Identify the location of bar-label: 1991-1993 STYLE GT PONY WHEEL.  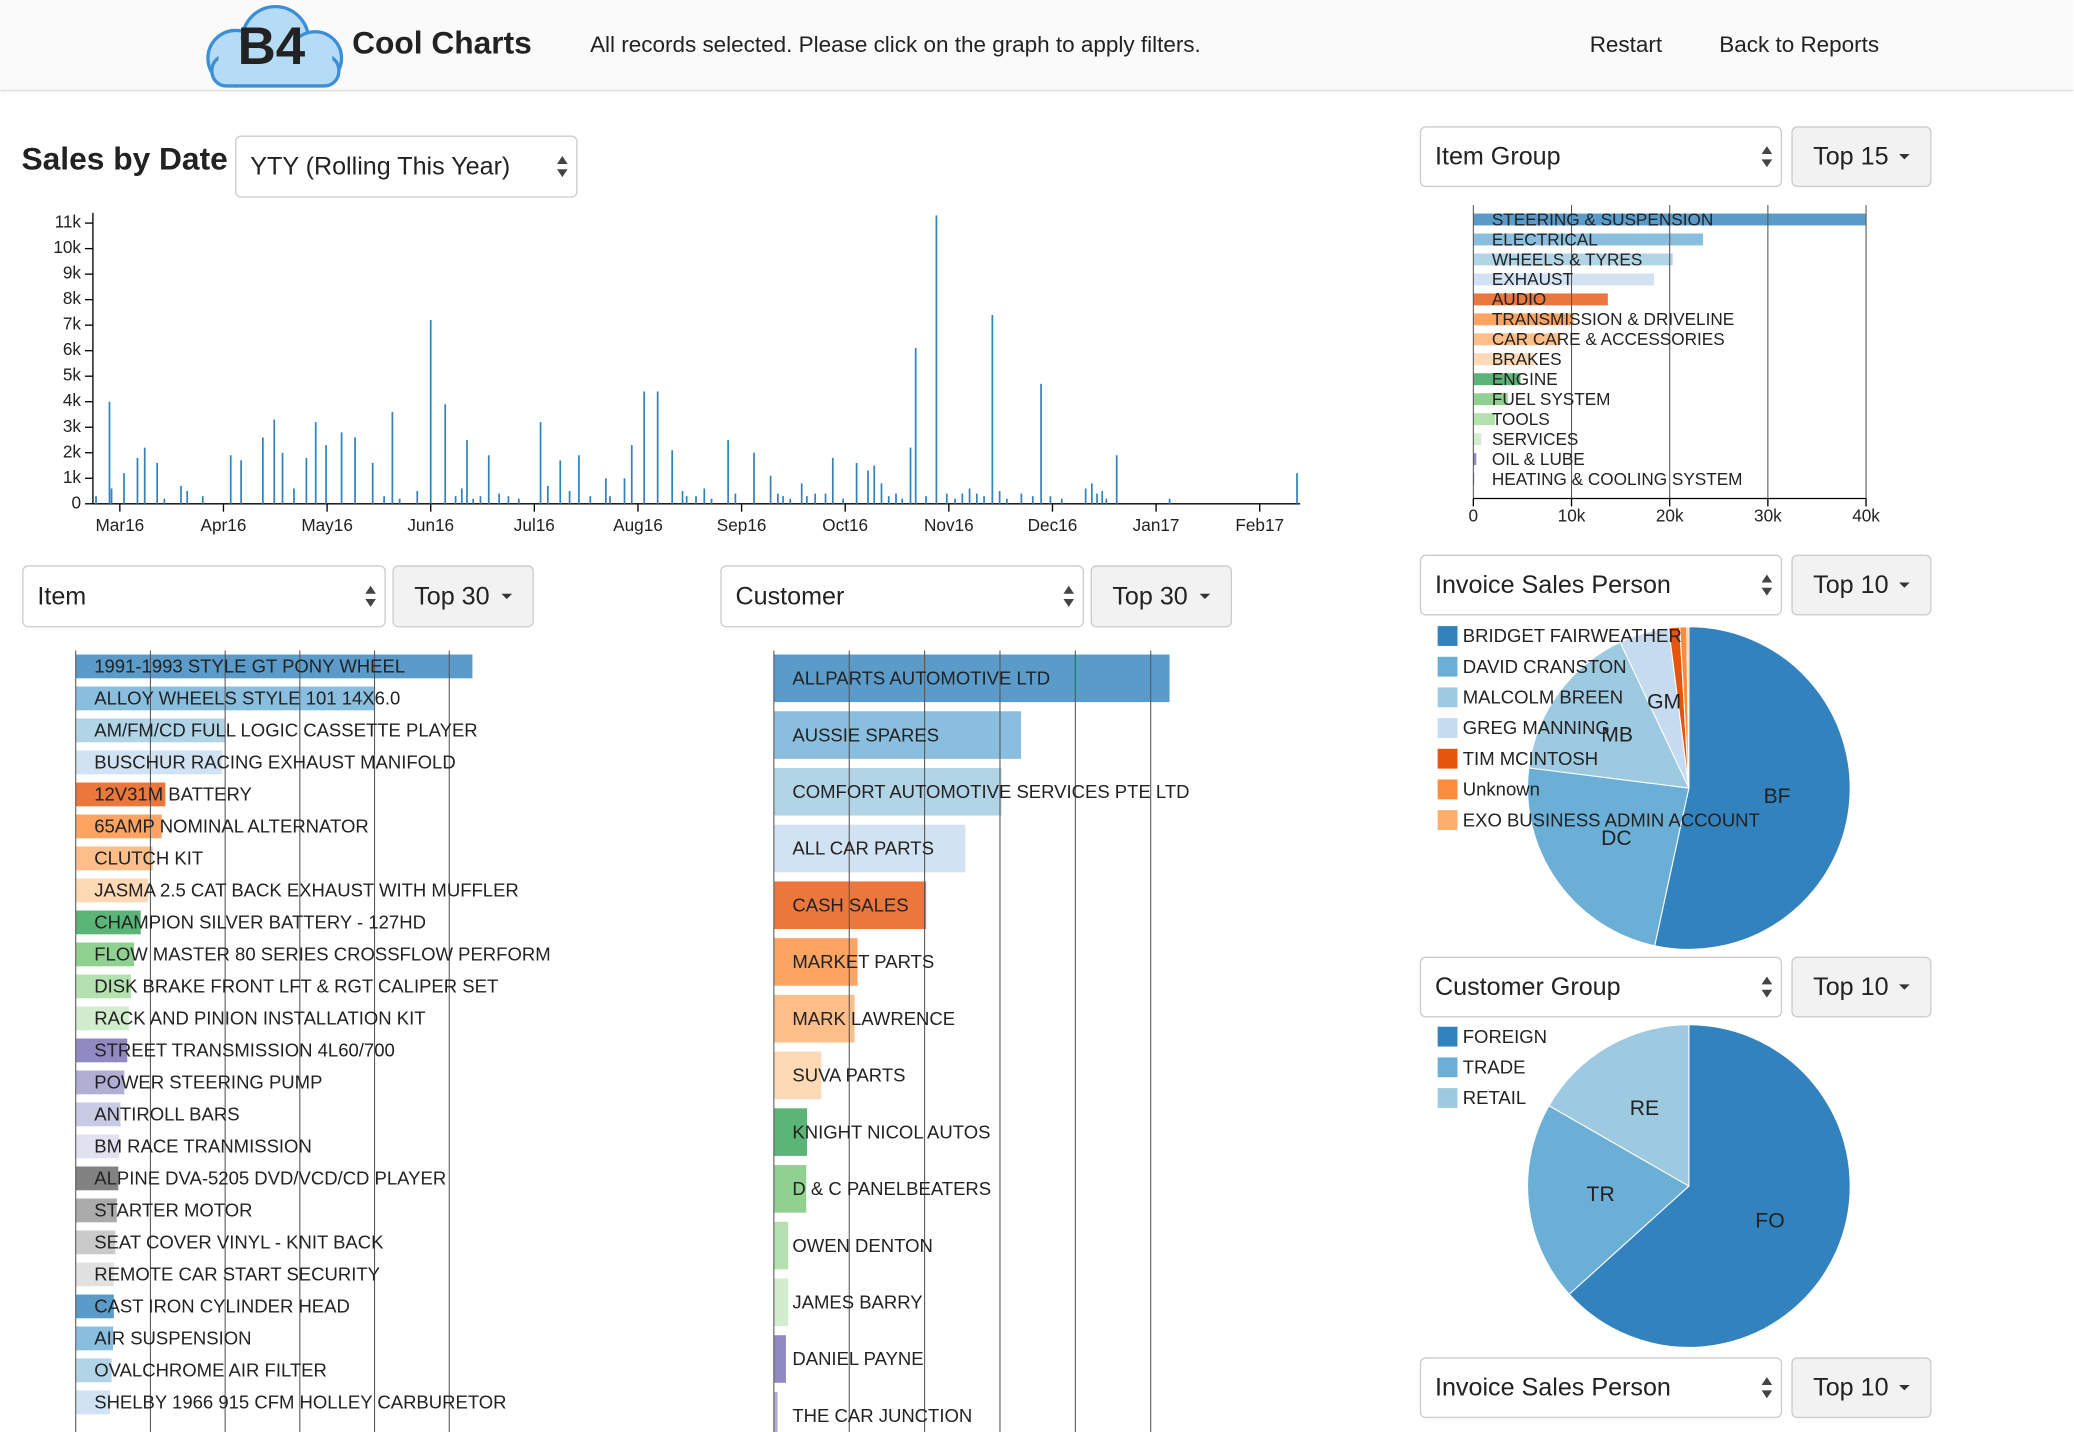
(249, 666).